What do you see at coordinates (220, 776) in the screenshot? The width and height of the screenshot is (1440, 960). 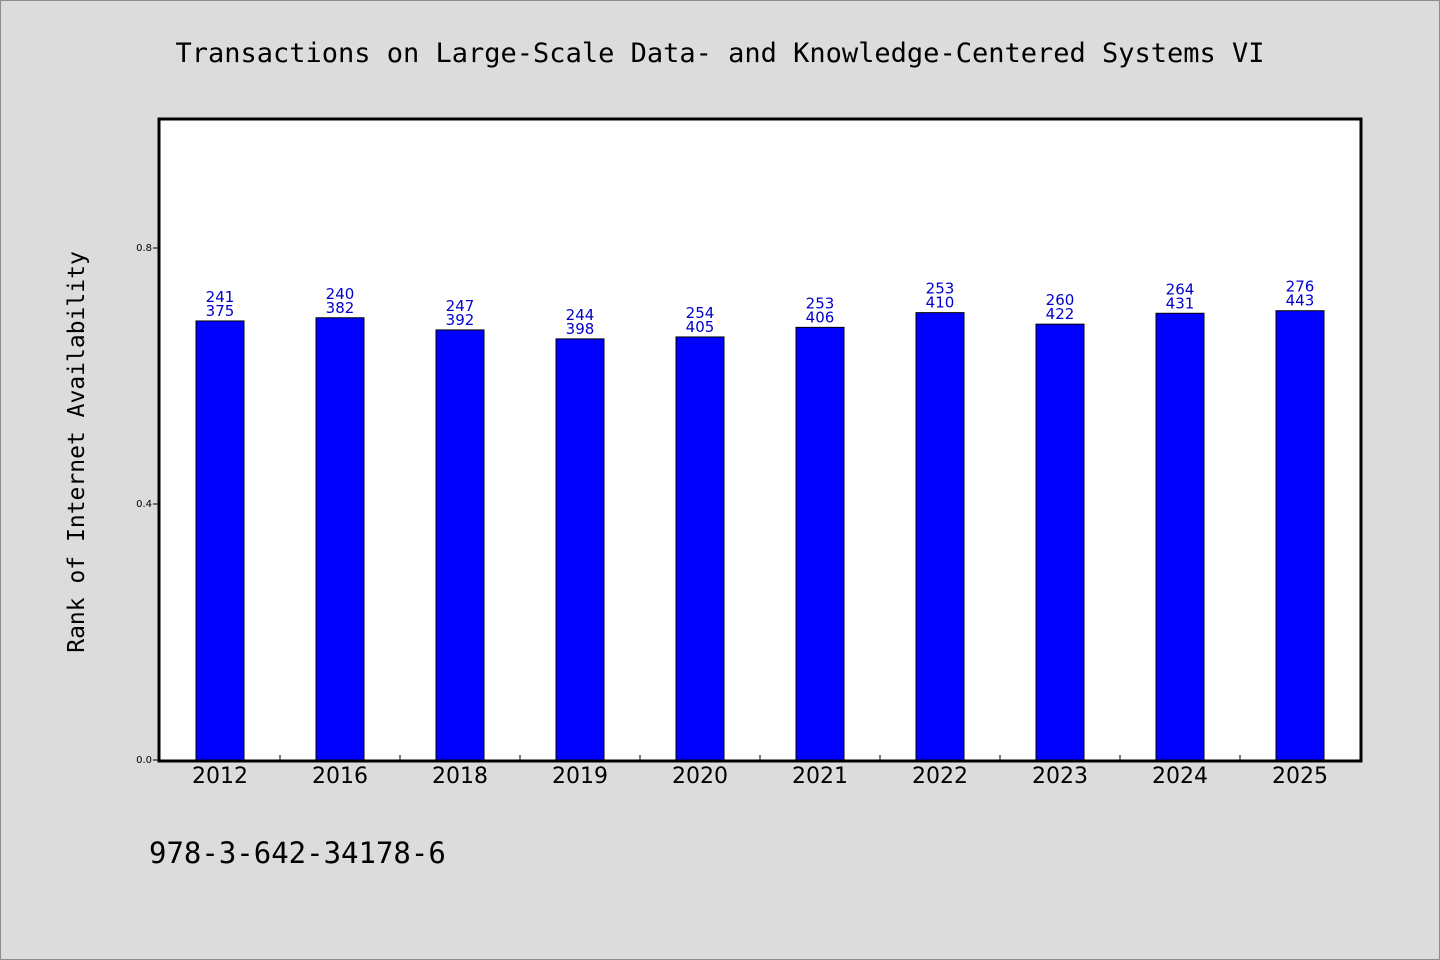 I see `x-tick-label: 2012` at bounding box center [220, 776].